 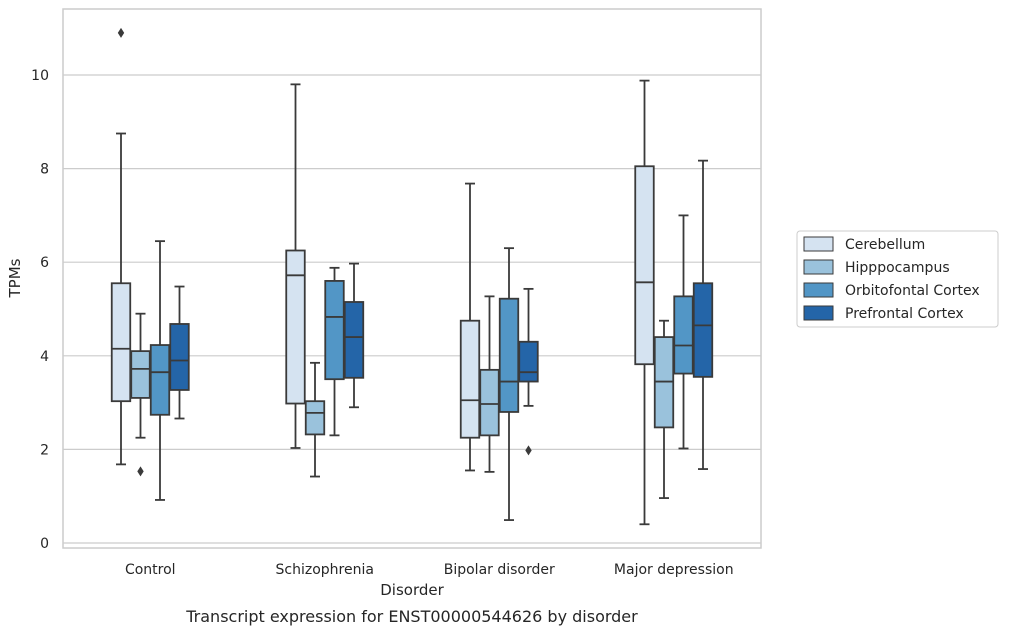 What do you see at coordinates (897, 268) in the screenshot?
I see `legend-label: Hipppocampus` at bounding box center [897, 268].